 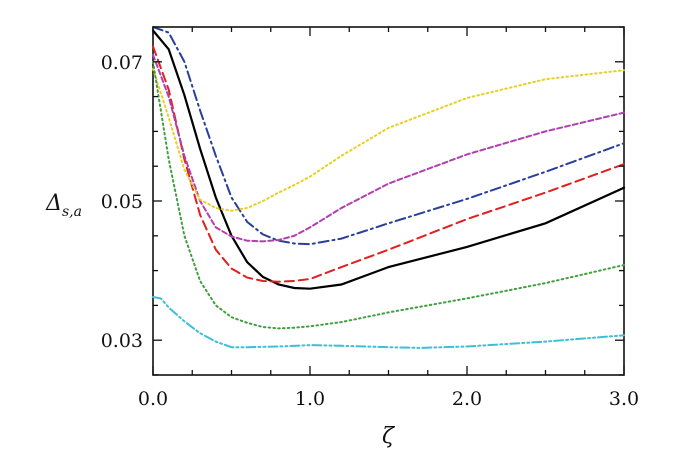 What do you see at coordinates (122, 63) in the screenshot?
I see `y-tick-label: 0.07` at bounding box center [122, 63].